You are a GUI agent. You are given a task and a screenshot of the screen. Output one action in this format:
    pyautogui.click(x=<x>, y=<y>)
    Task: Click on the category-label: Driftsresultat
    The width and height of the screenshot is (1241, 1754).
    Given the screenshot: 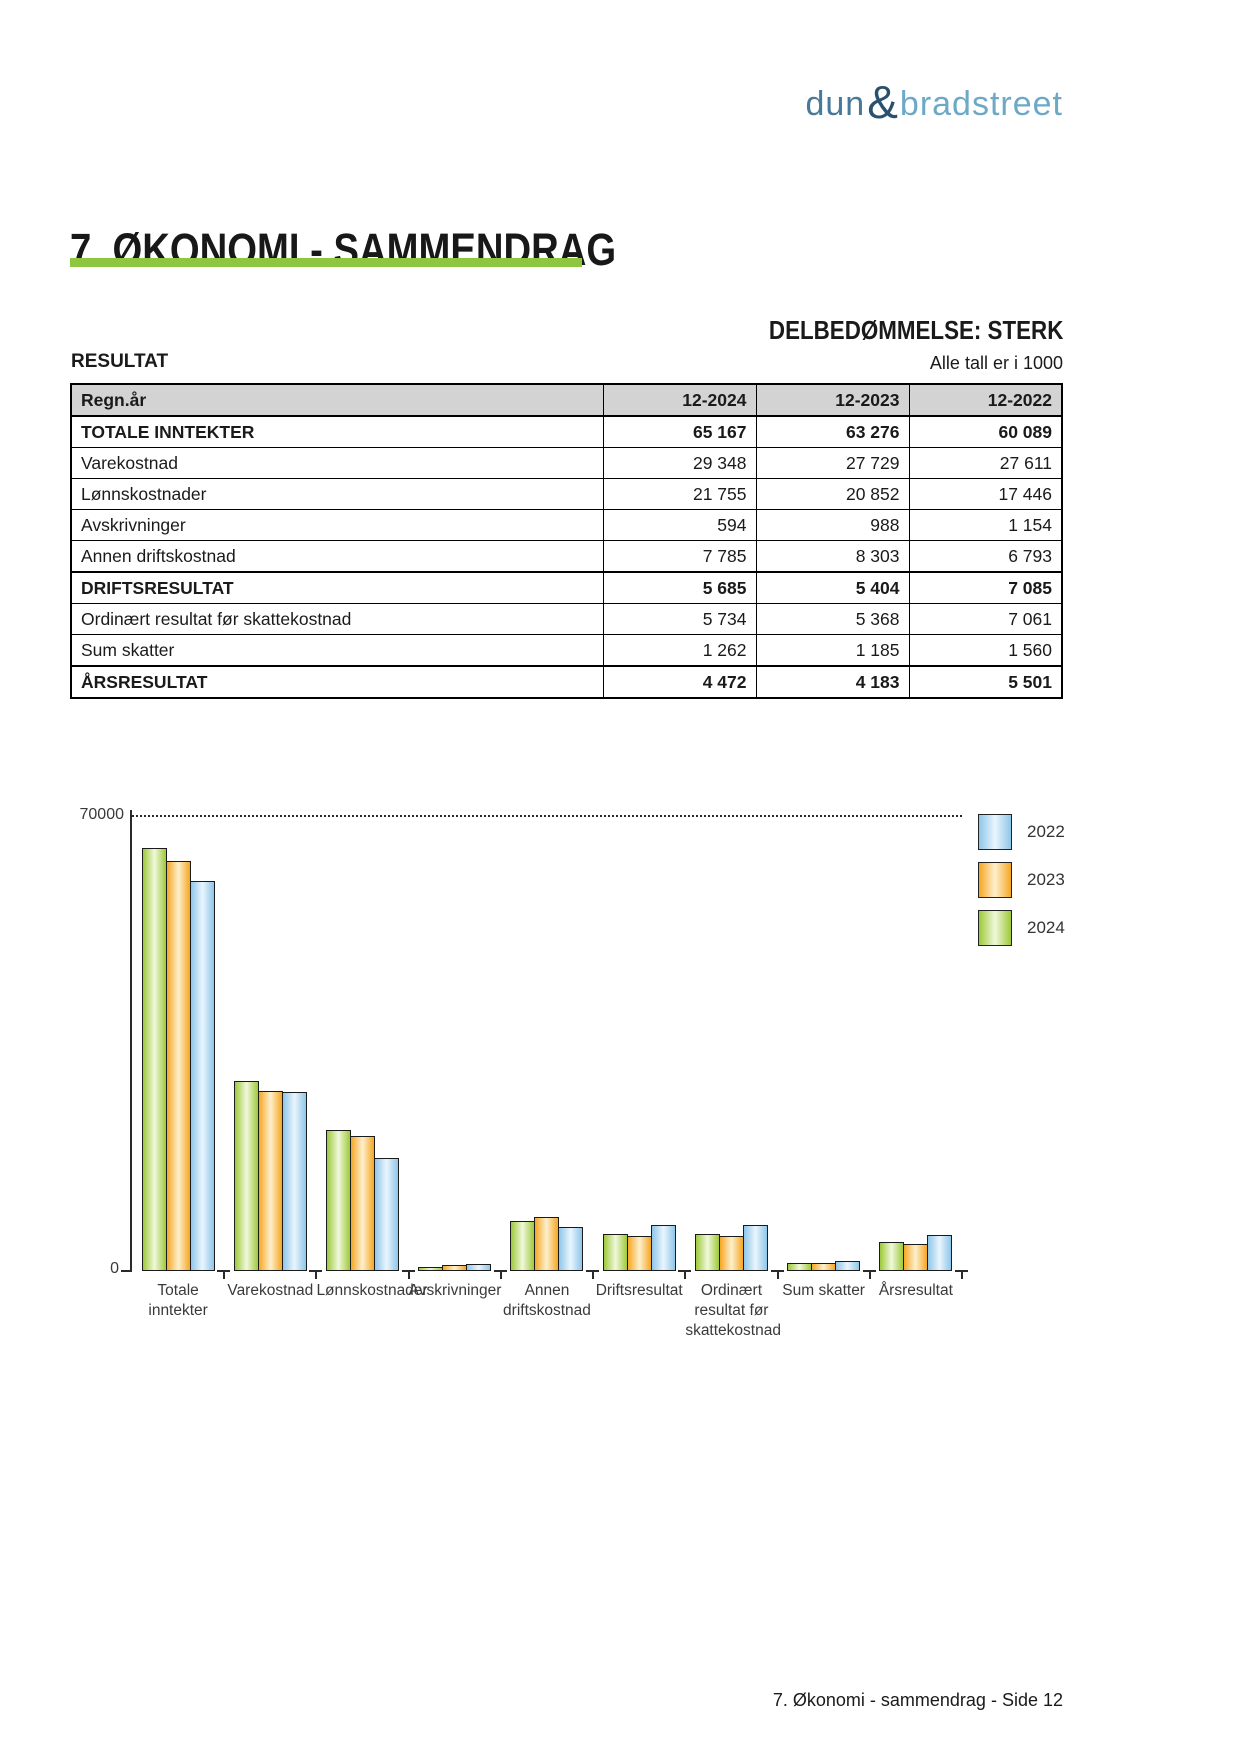 What is the action you would take?
    pyautogui.click(x=639, y=1290)
    